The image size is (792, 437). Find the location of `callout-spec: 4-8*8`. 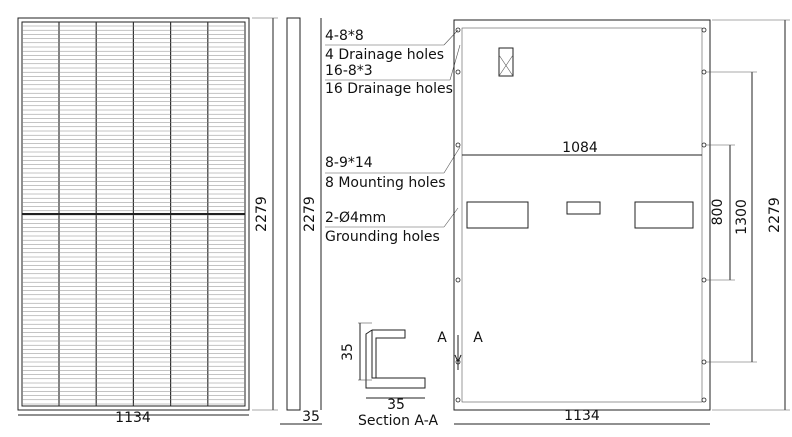

callout-spec: 4-8*8 is located at coordinates (344, 36).